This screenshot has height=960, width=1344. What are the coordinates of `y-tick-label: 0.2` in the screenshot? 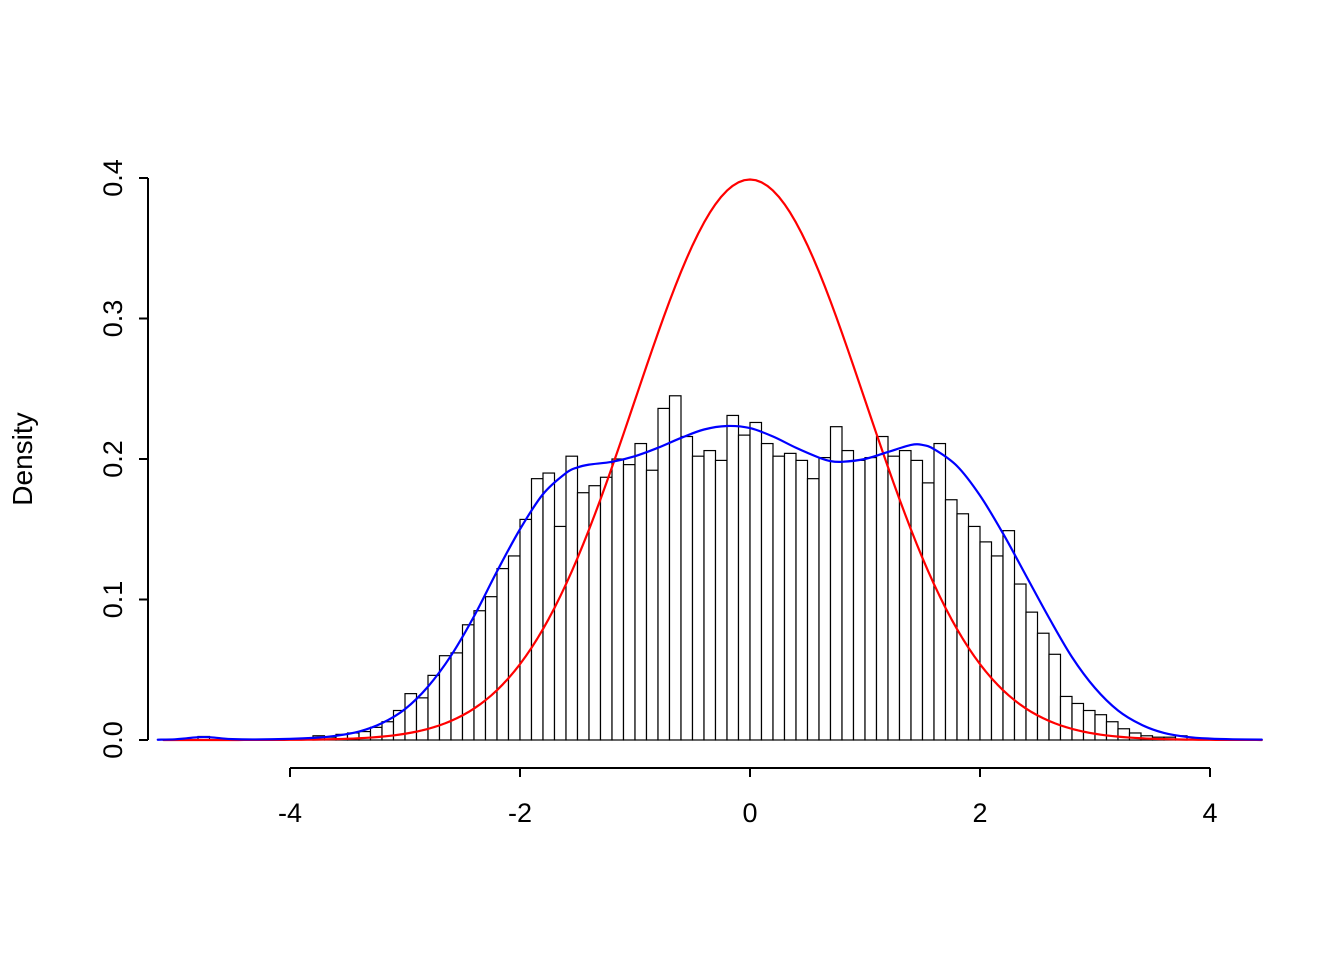 It's located at (113, 459).